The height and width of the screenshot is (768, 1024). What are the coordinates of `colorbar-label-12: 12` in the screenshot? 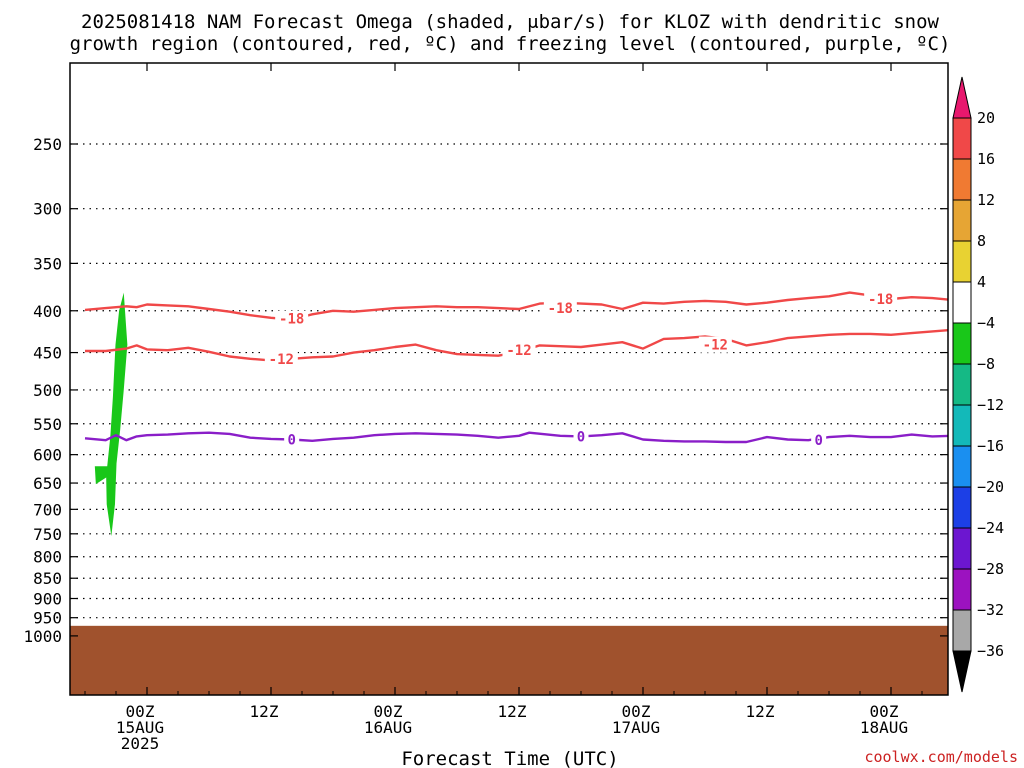 It's located at (986, 200).